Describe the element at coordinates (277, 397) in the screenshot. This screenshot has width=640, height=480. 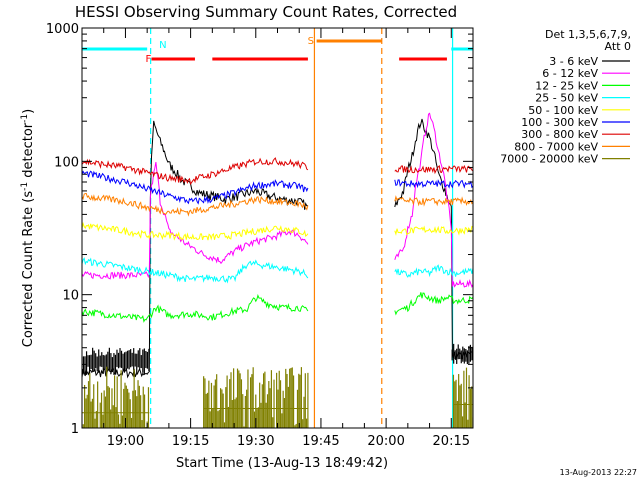
I see `series-7000-20000keV` at that location.